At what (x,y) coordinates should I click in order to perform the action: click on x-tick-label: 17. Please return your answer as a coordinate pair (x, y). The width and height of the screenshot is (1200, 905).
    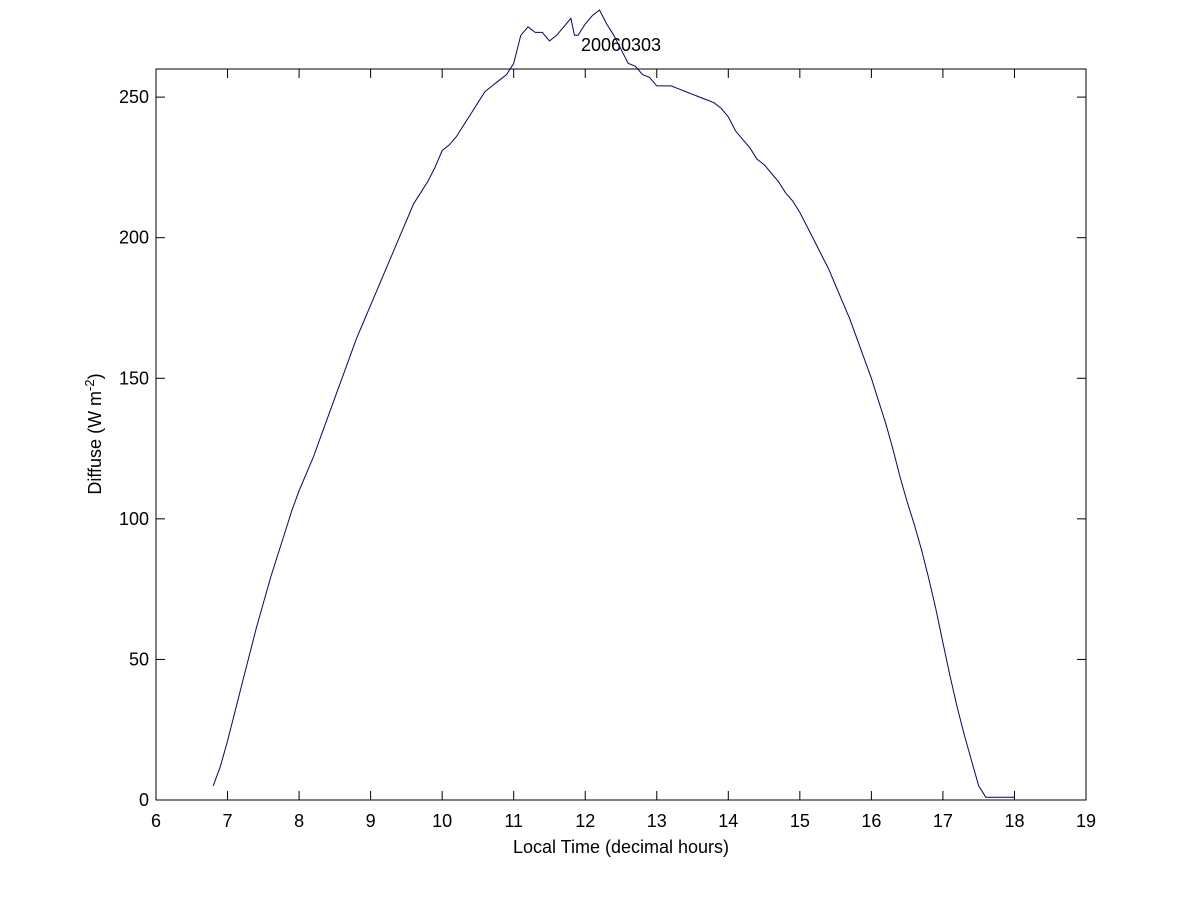
    Looking at the image, I should click on (943, 821).